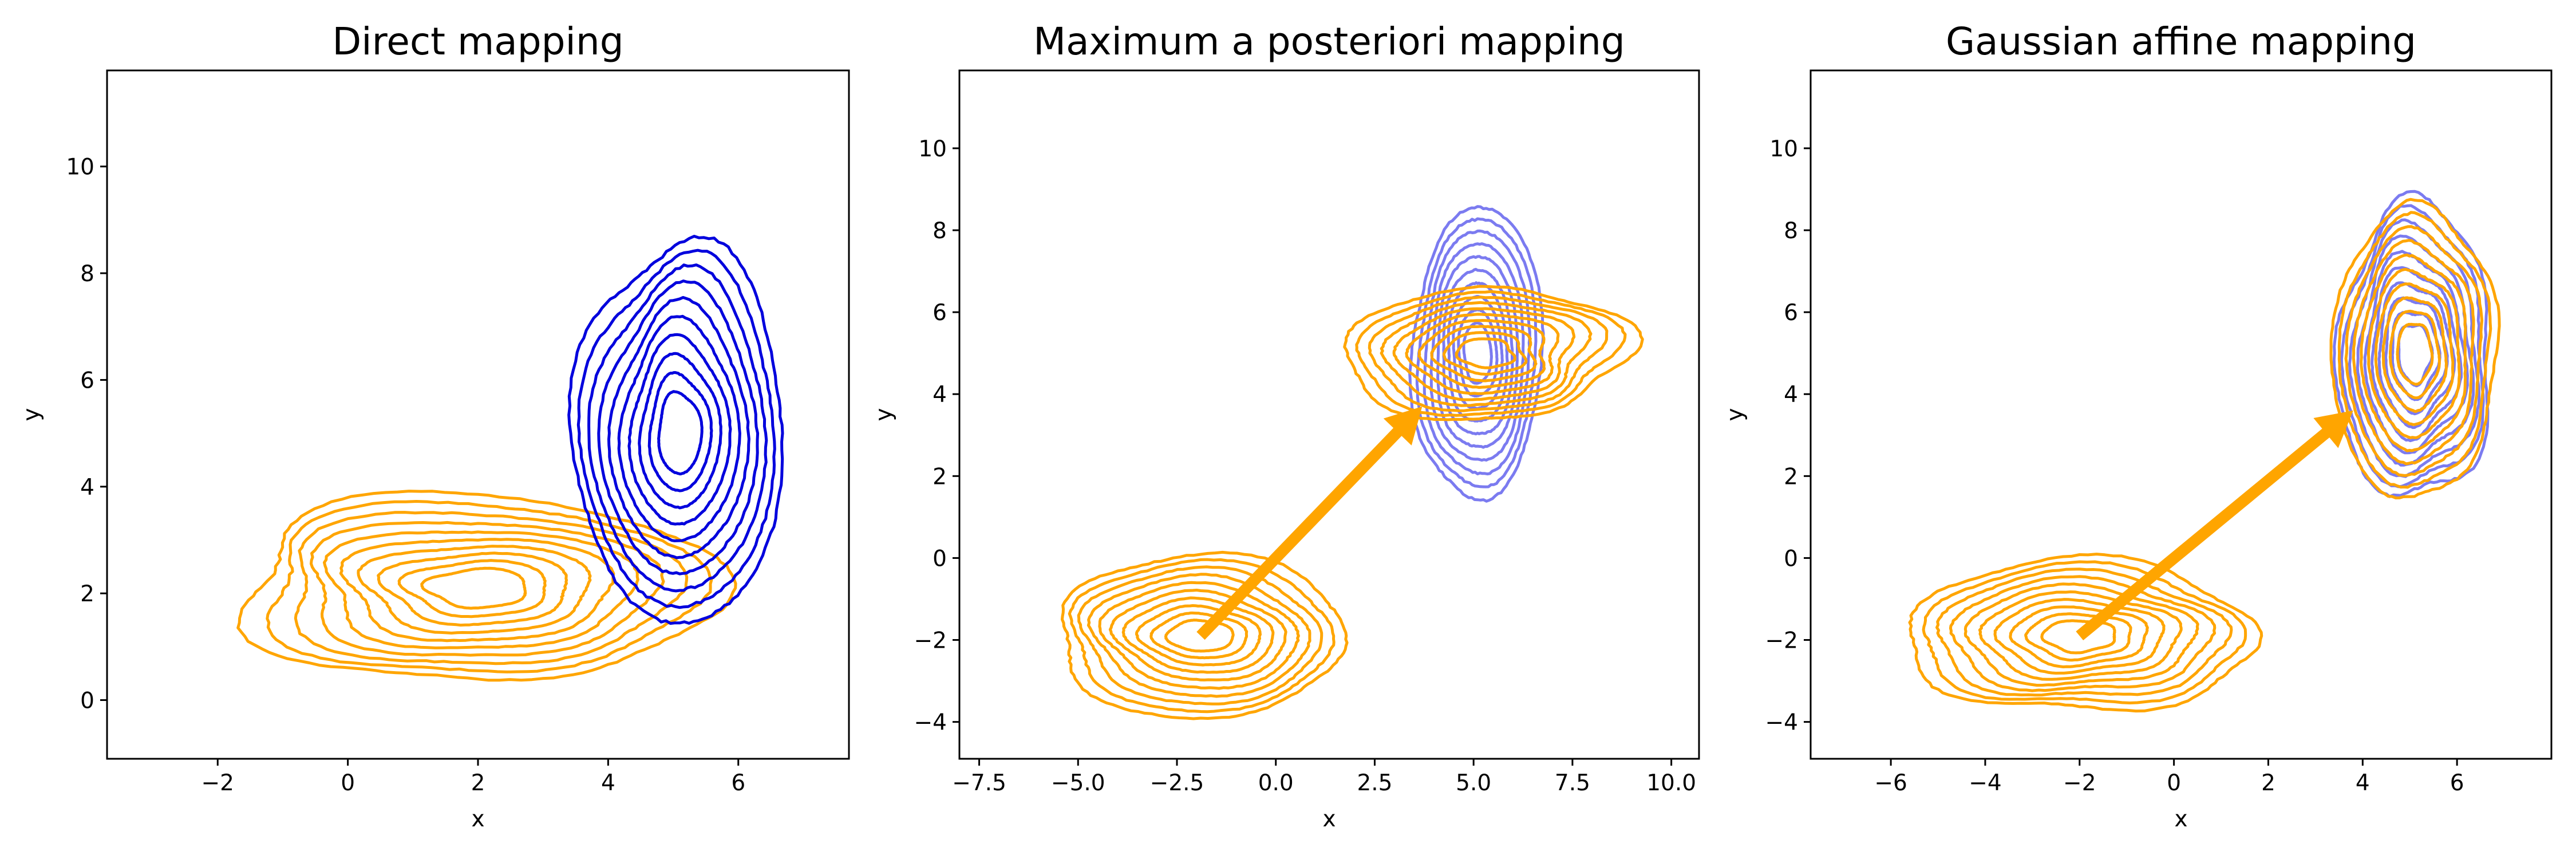  I want to click on x-tick-label: −7.5, so click(979, 783).